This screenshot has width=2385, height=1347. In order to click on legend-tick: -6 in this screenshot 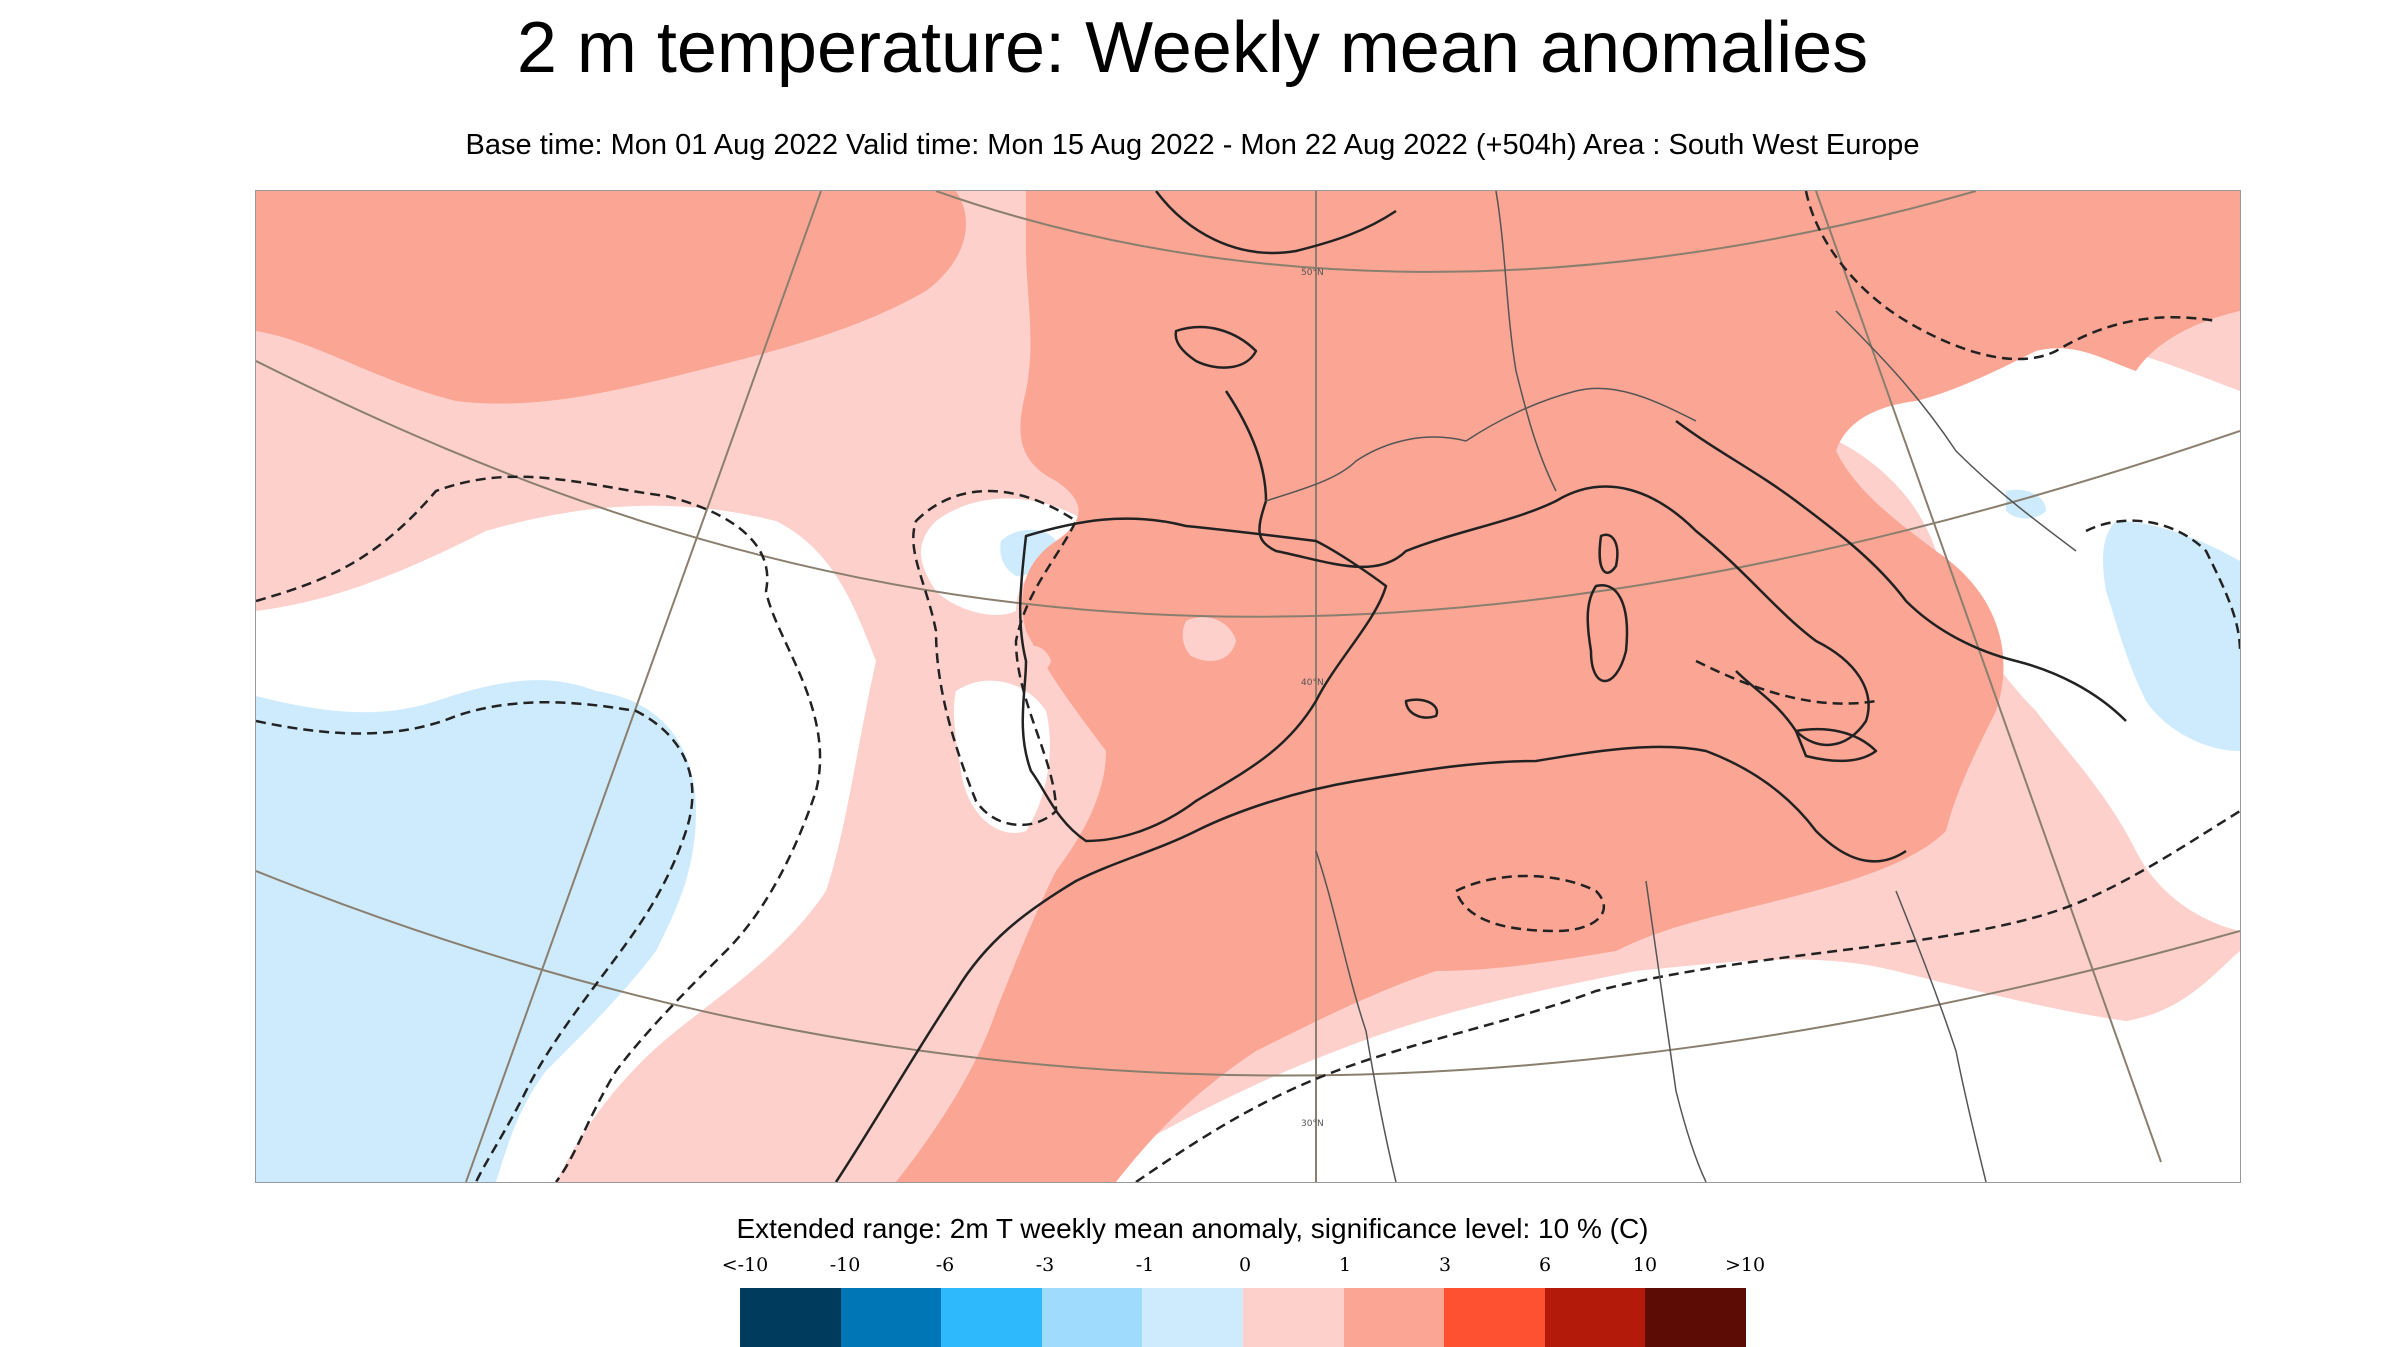, I will do `click(945, 1265)`.